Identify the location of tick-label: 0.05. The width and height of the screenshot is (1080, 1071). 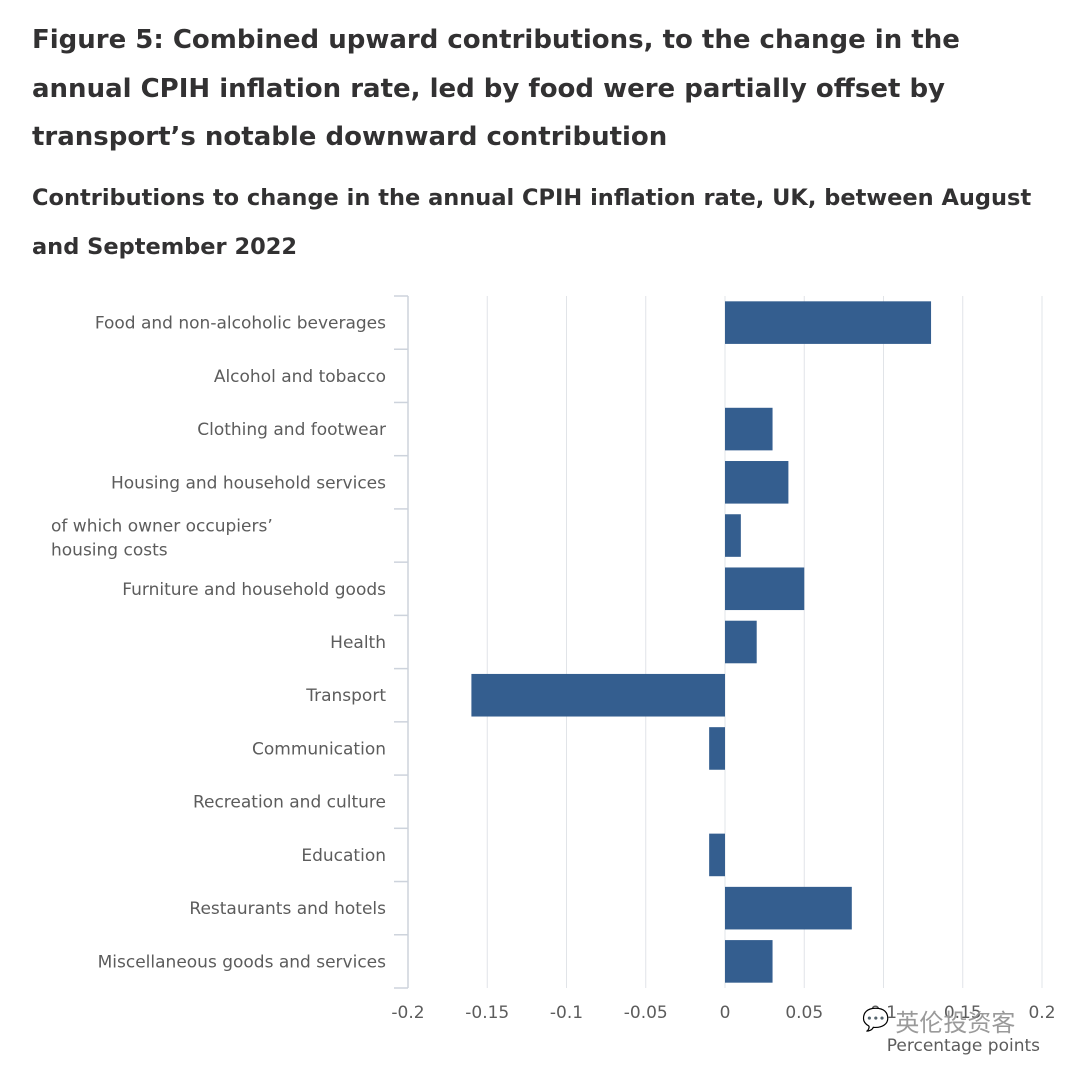
(804, 1013).